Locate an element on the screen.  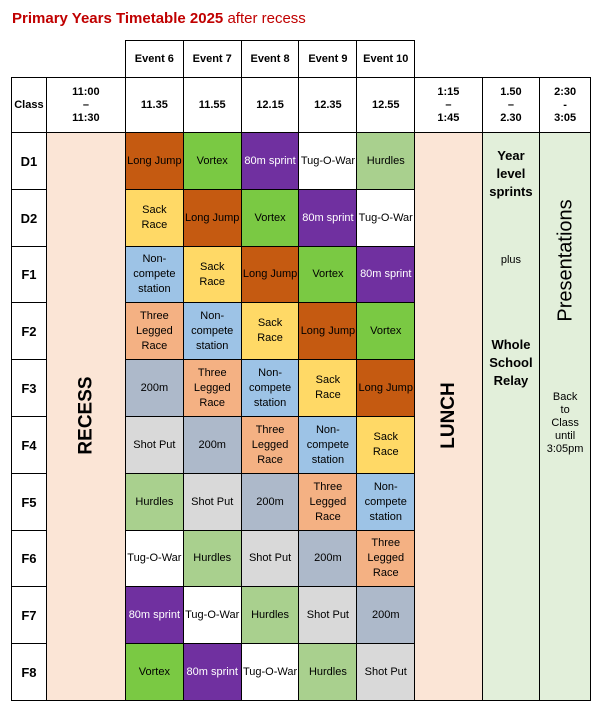
class-label: F4 is located at coordinates (29, 445).